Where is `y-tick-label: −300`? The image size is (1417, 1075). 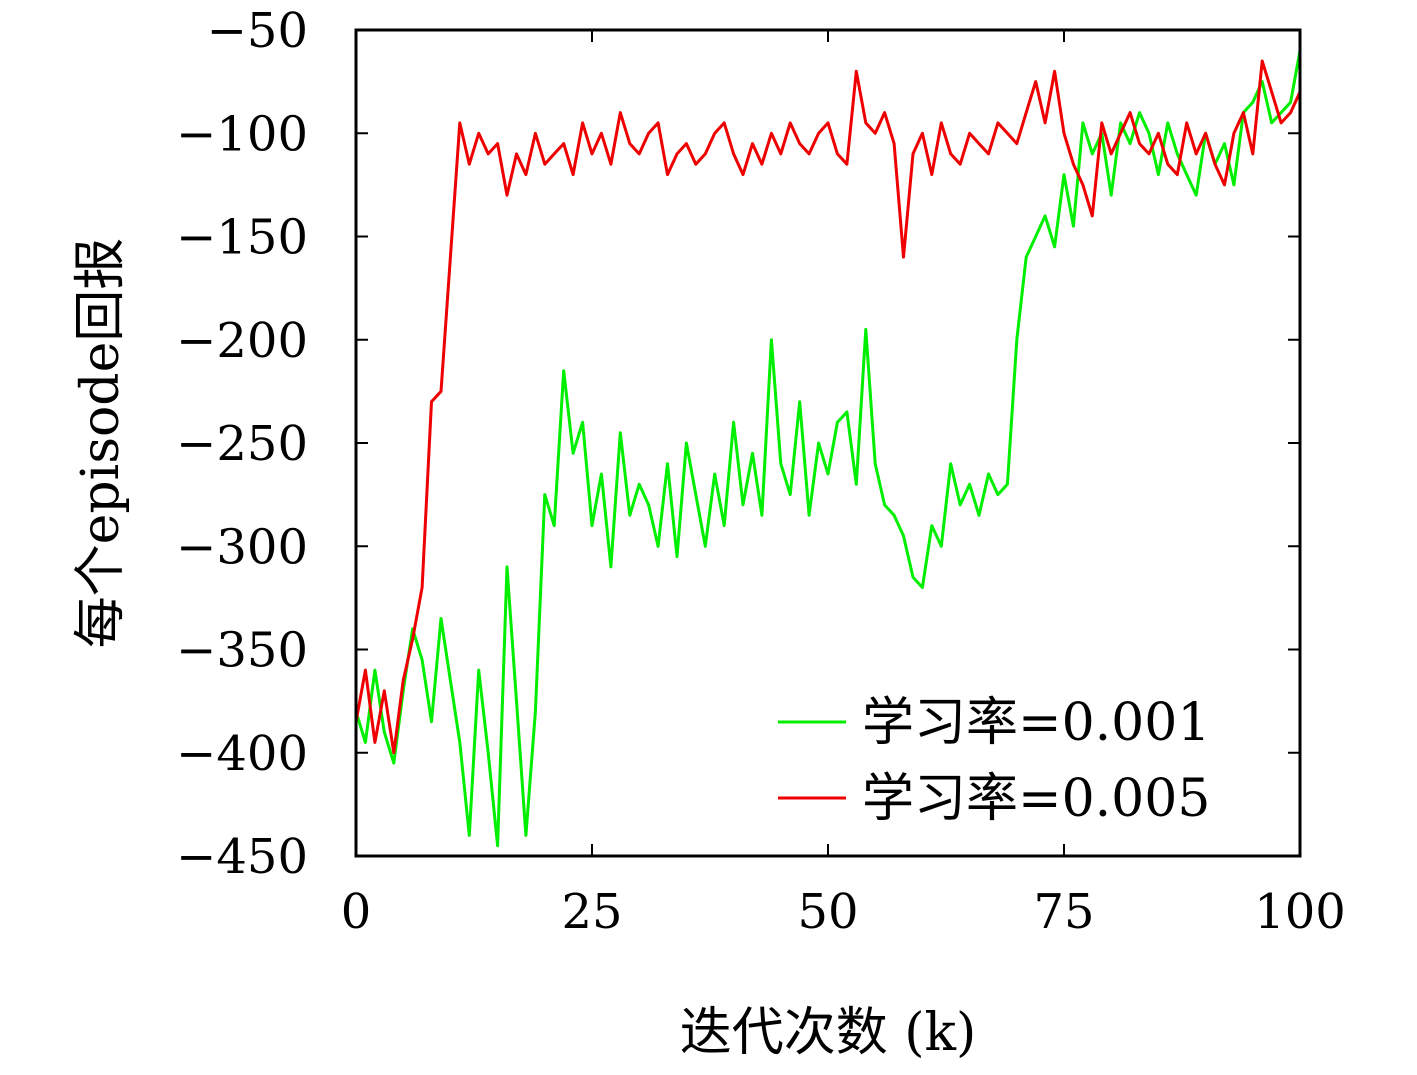
y-tick-label: −300 is located at coordinates (242, 547).